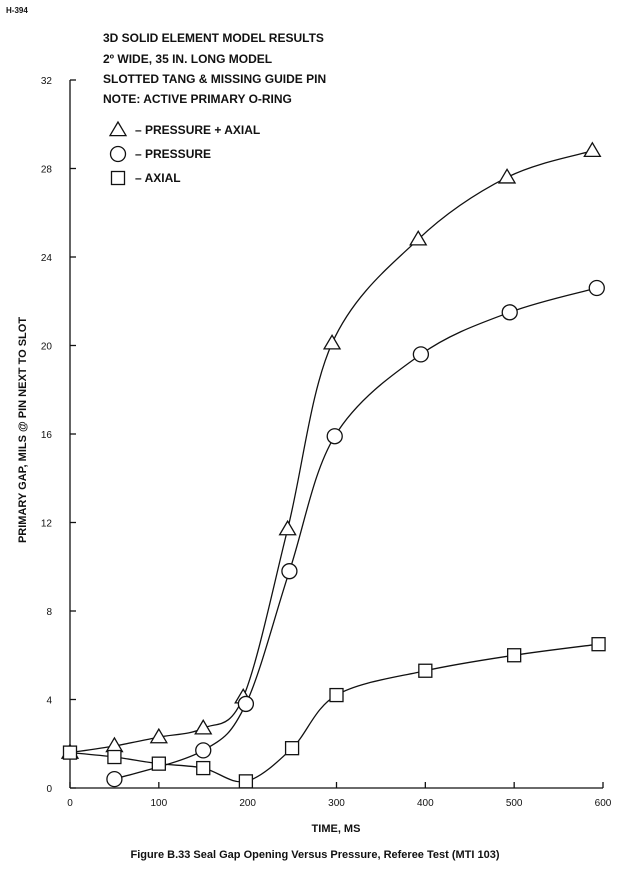  What do you see at coordinates (158, 178) in the screenshot?
I see `legend-label-square: – AXIAL` at bounding box center [158, 178].